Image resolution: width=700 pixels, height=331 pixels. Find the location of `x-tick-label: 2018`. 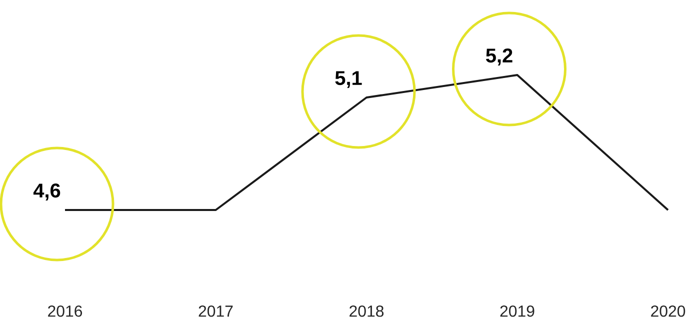

x-tick-label: 2018 is located at coordinates (367, 311).